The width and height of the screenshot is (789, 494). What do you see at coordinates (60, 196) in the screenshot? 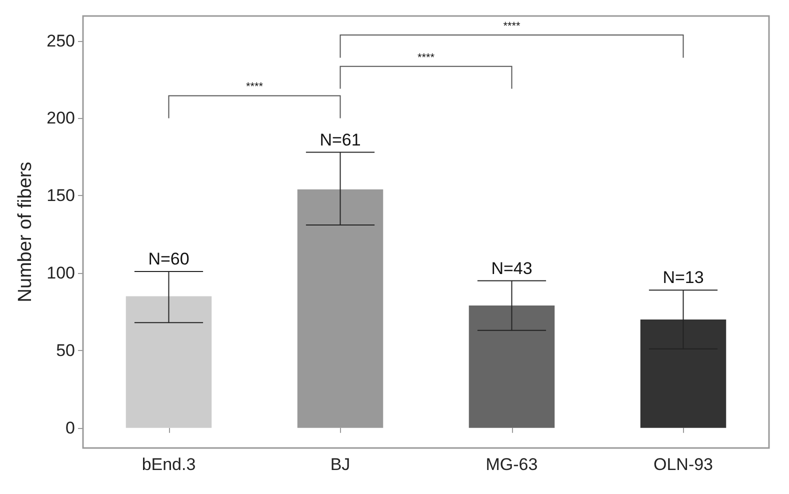
I see `y-tick-label: 150` at bounding box center [60, 196].